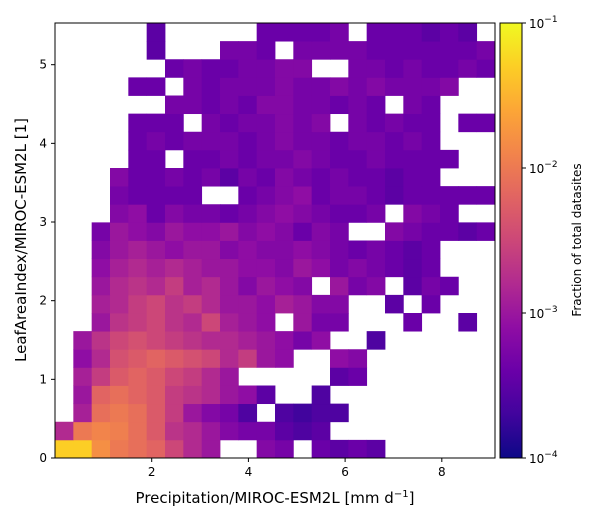 The height and width of the screenshot is (525, 600). I want to click on colorbar-tick-label: 10⁻¹, so click(543, 23).